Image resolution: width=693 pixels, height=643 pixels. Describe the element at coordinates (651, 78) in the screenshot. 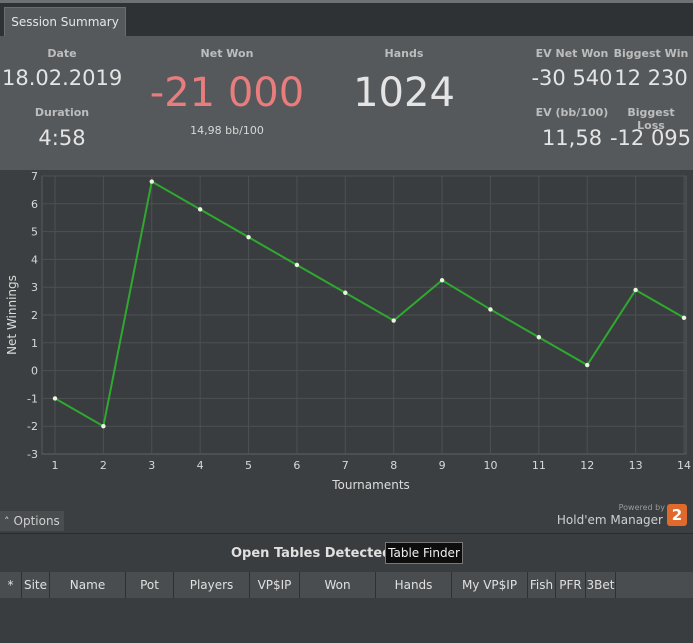

I see `biggest-win-value: 12 230` at that location.